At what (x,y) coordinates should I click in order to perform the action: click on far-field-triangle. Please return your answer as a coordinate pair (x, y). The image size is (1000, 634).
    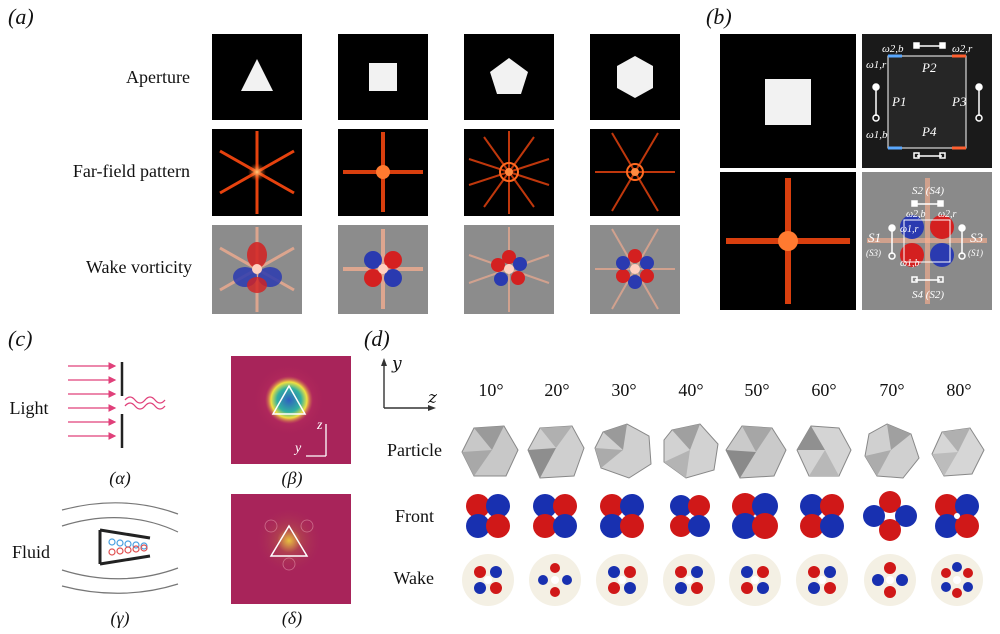
    Looking at the image, I should click on (257, 172).